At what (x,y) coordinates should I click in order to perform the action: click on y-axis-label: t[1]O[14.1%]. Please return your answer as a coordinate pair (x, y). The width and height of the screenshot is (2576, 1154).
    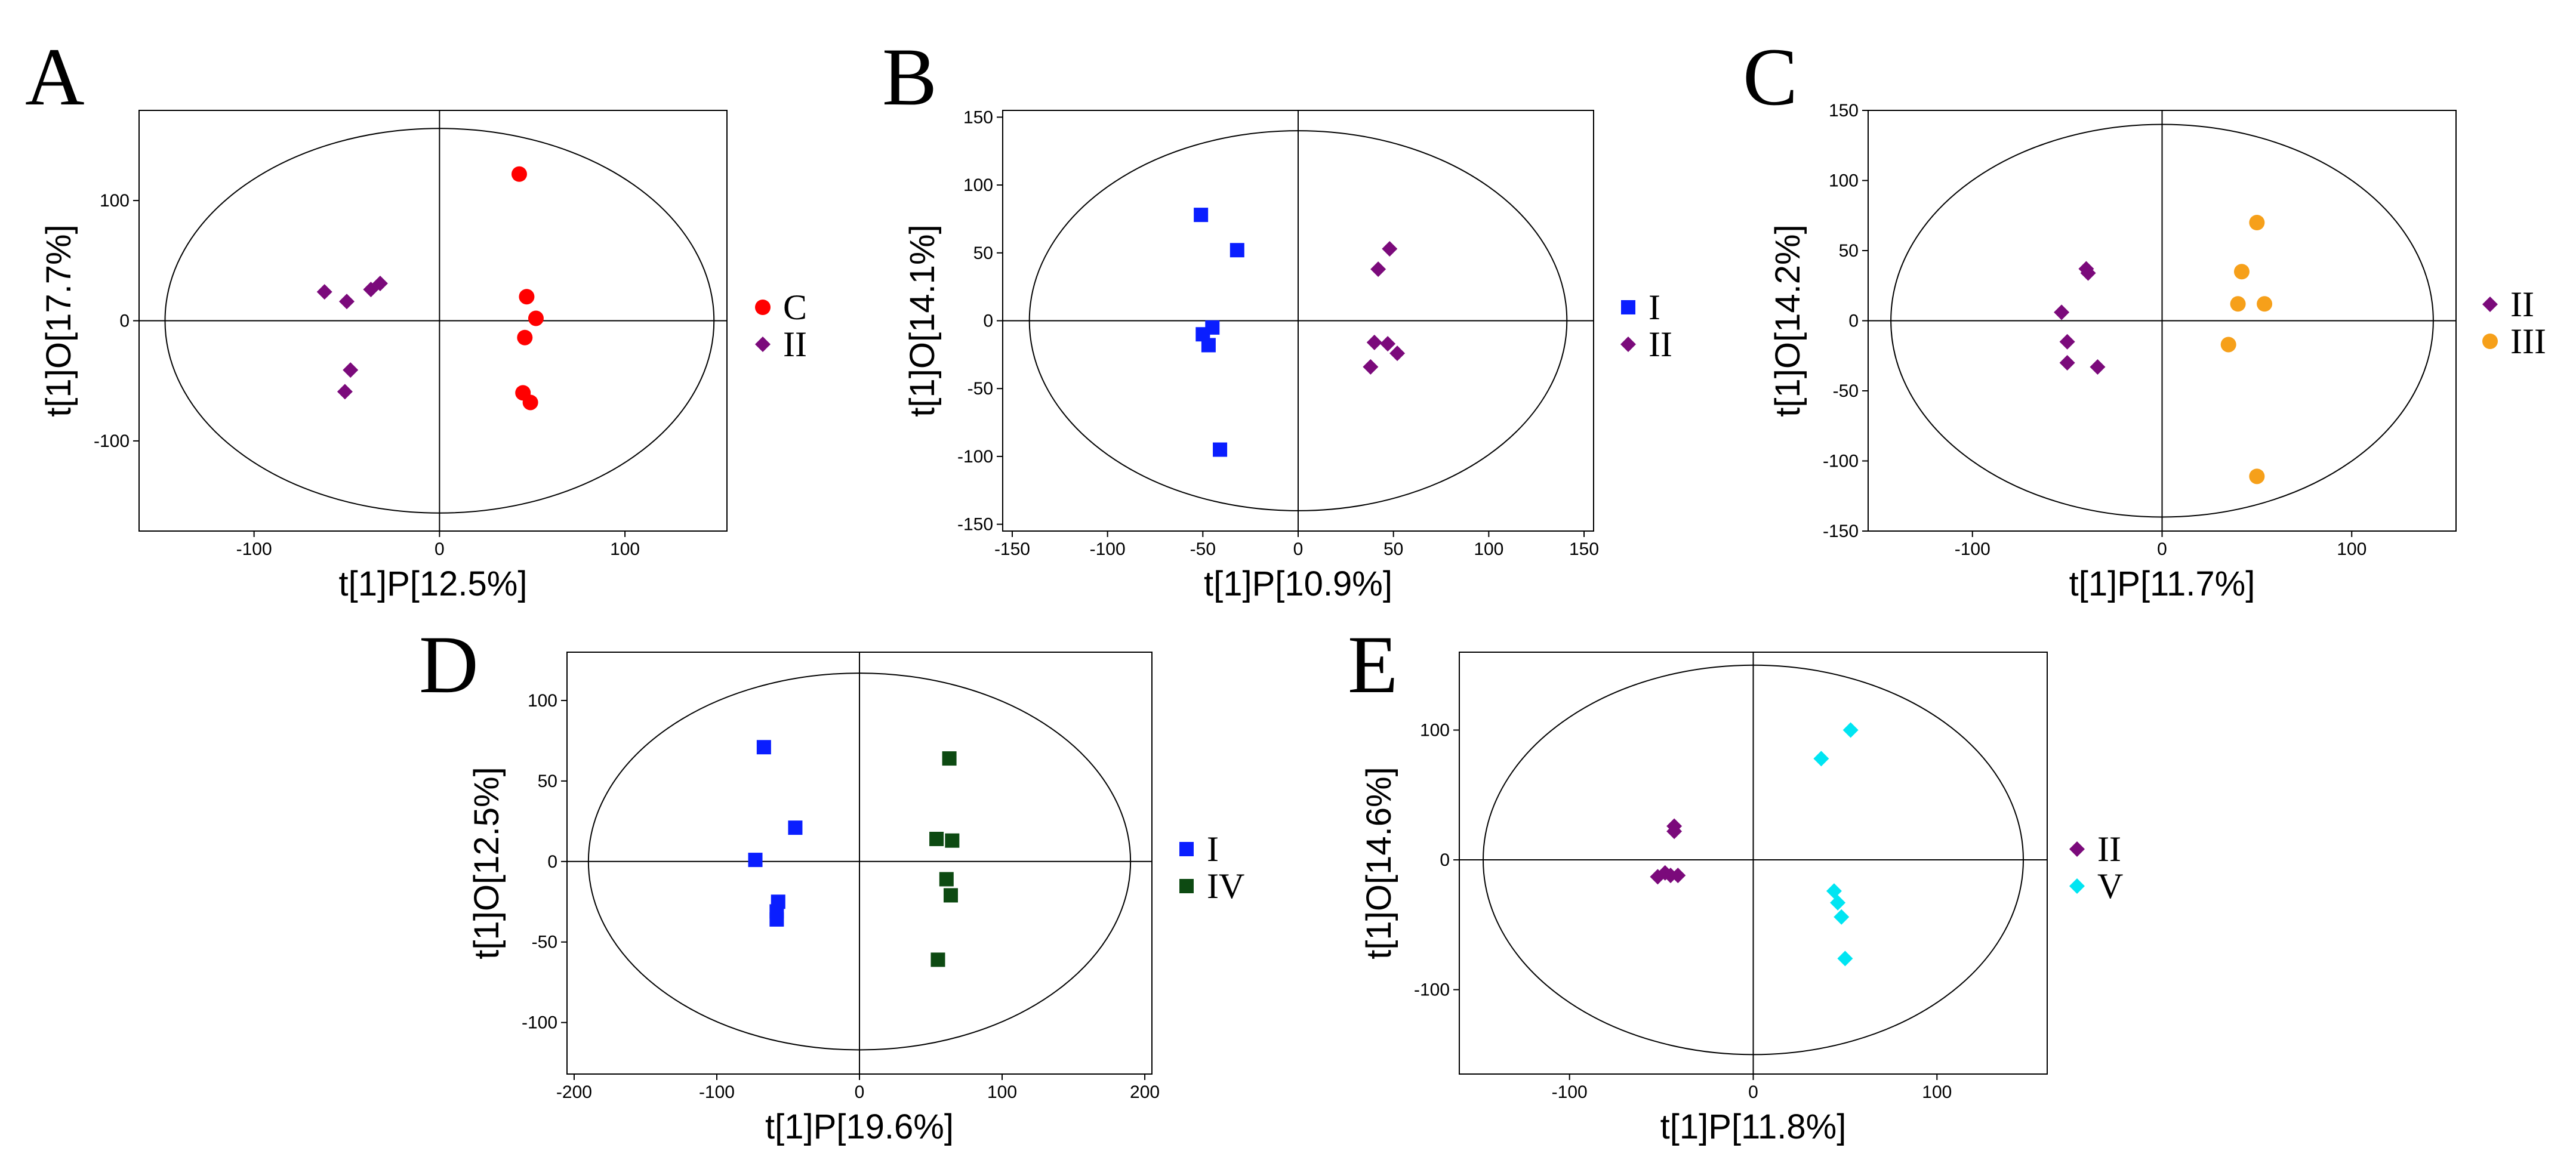
    Looking at the image, I should click on (922, 320).